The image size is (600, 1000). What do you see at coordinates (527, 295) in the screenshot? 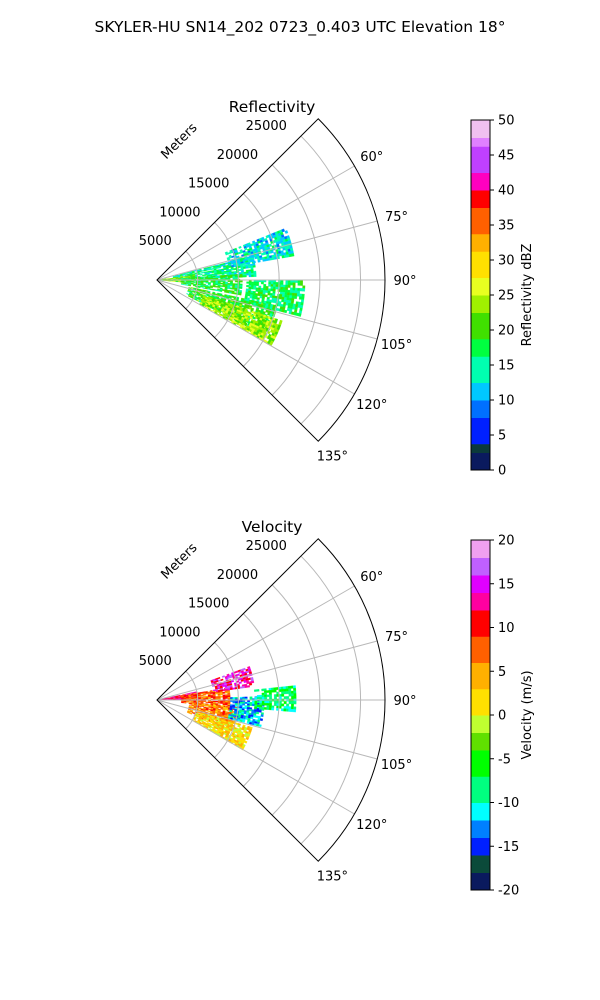
I see `colorbar-label: Reflectivity dBZ` at bounding box center [527, 295].